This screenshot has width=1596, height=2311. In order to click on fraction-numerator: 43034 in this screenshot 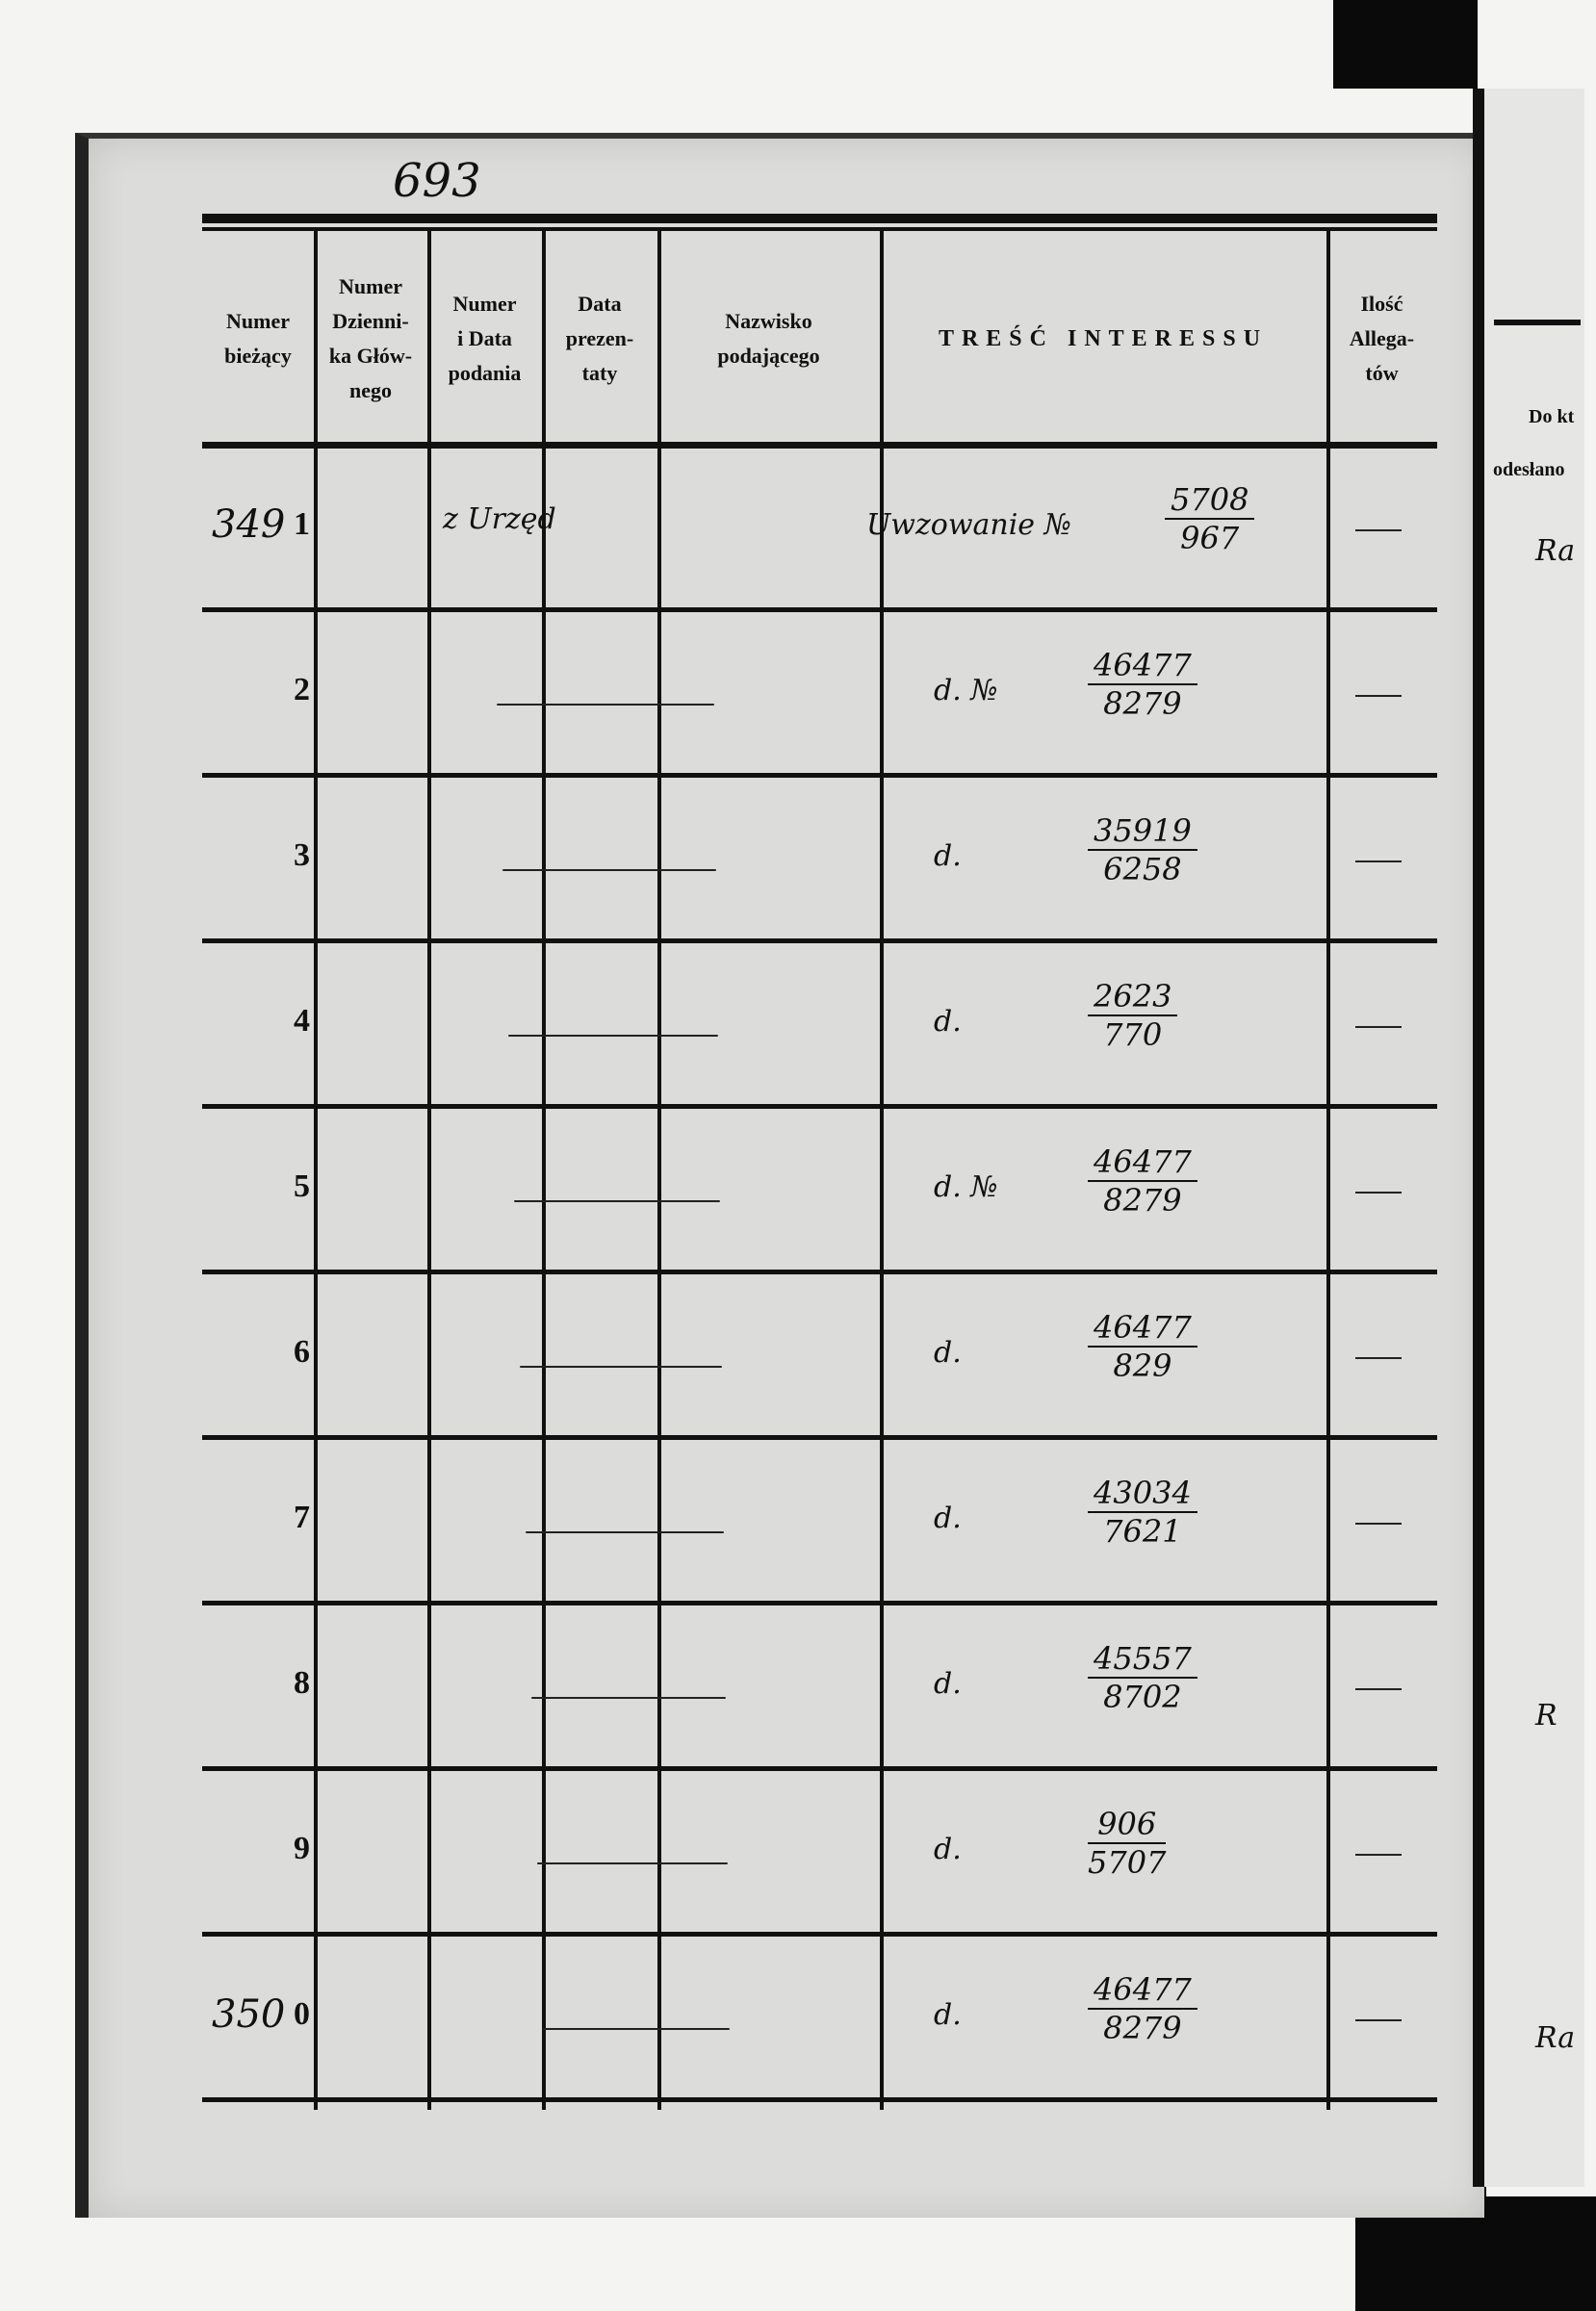, I will do `click(1143, 1494)`.